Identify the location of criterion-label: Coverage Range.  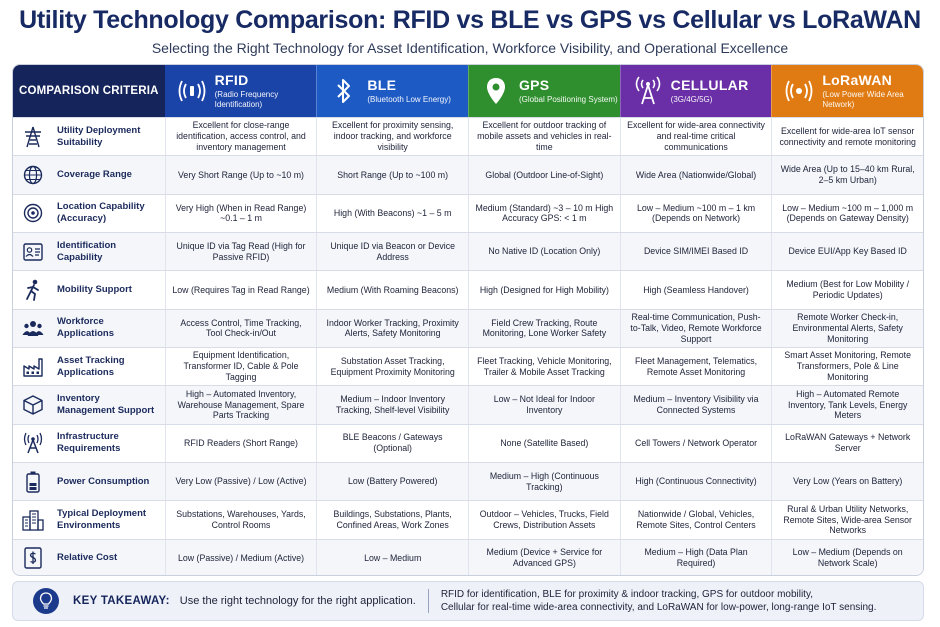
(94, 174).